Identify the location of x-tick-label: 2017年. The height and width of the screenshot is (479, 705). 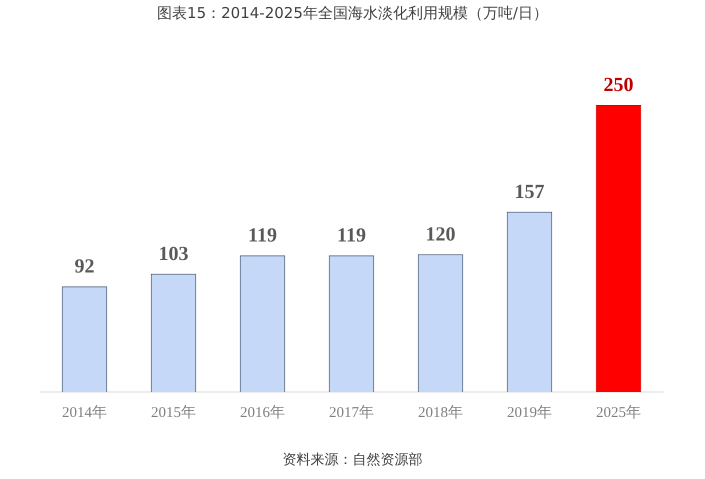
(351, 412).